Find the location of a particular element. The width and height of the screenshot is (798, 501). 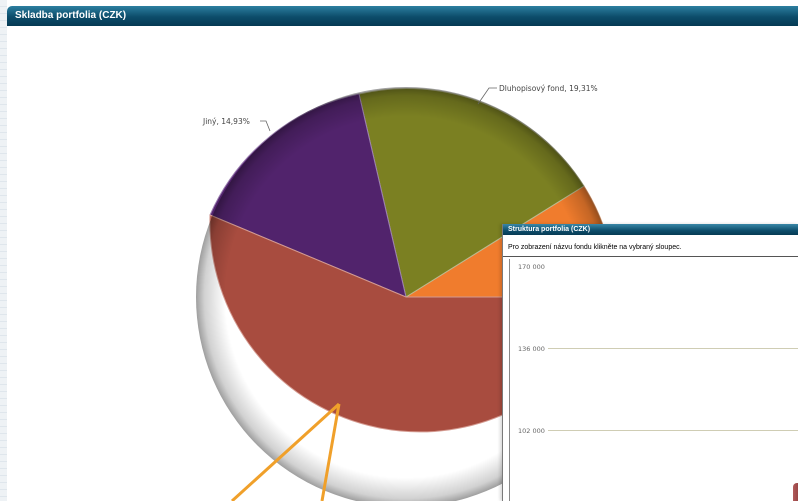

pie-label-dluhopisovy-fond: Dluhopisový fond, 19,31% is located at coordinates (548, 88).